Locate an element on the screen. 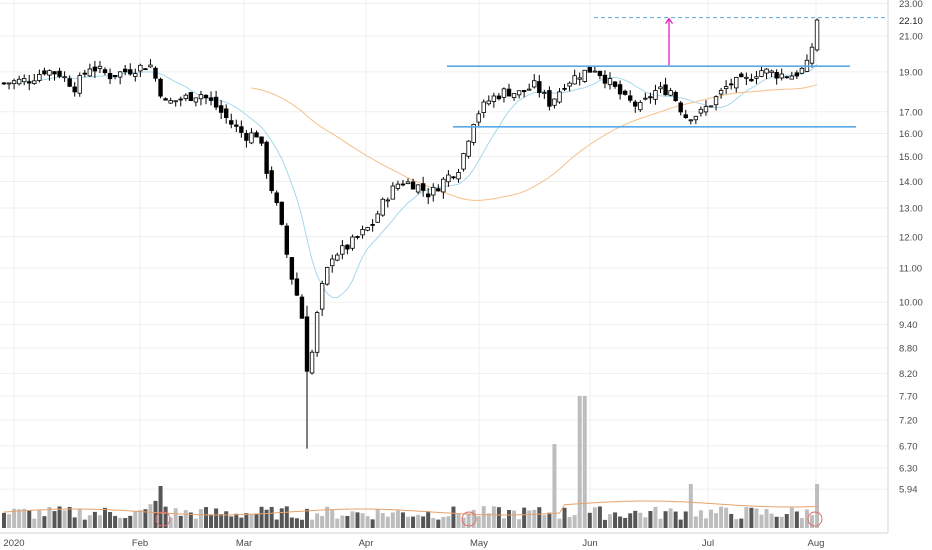 The width and height of the screenshot is (932, 550). y-tick-label: 14.00 is located at coordinates (911, 182).